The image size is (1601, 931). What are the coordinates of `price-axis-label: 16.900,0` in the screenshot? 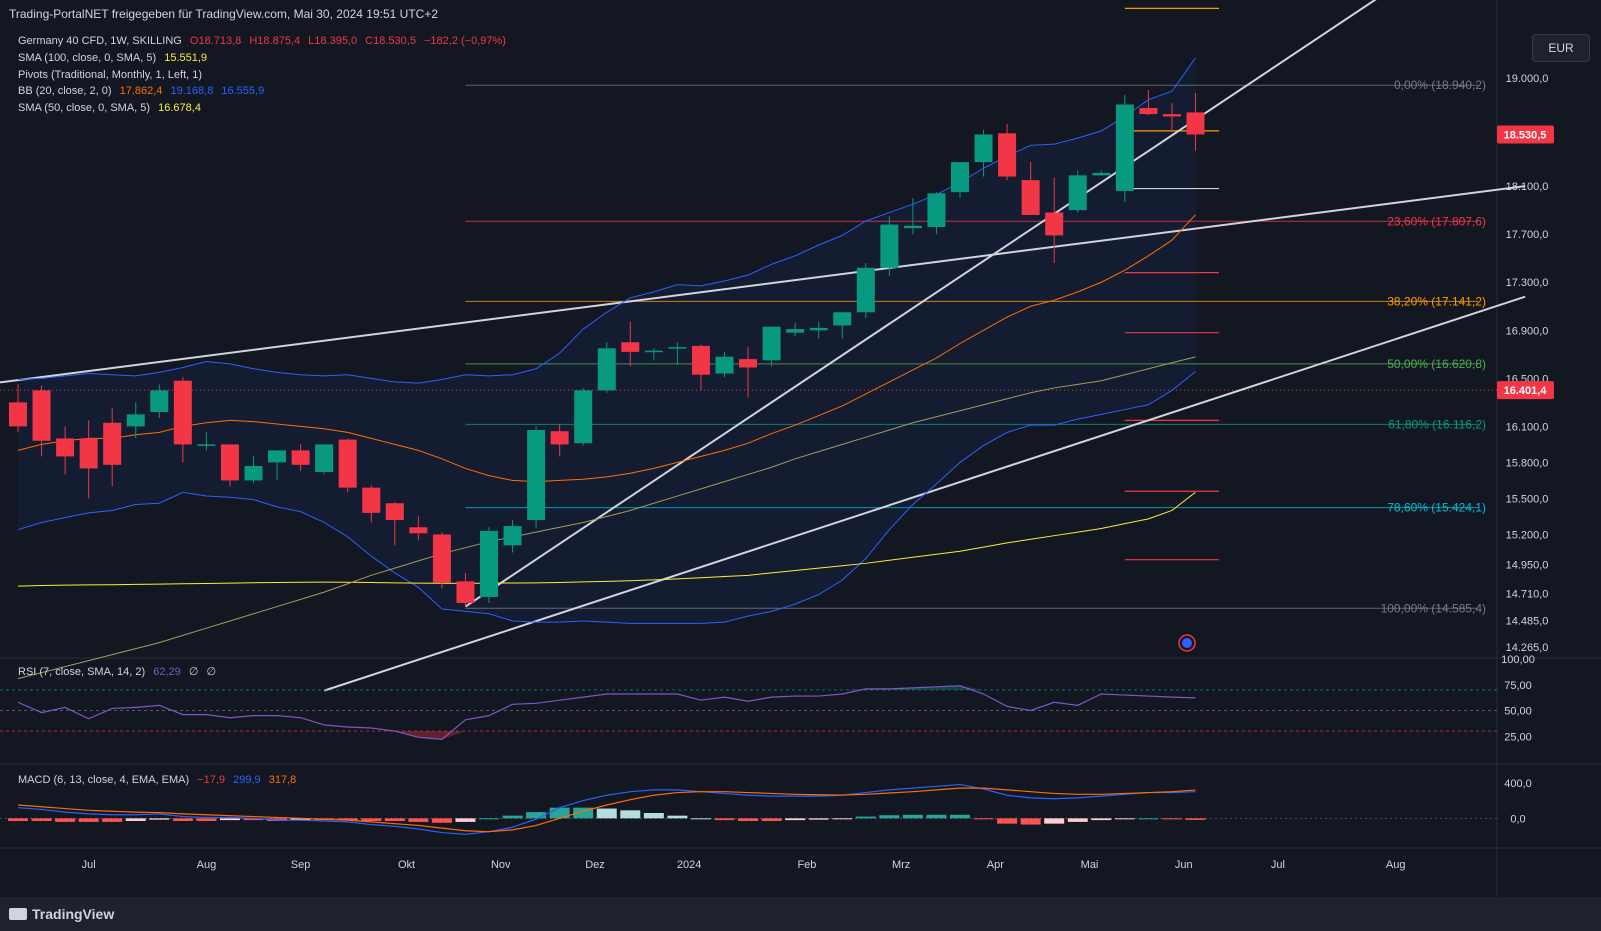 It's located at (1527, 331).